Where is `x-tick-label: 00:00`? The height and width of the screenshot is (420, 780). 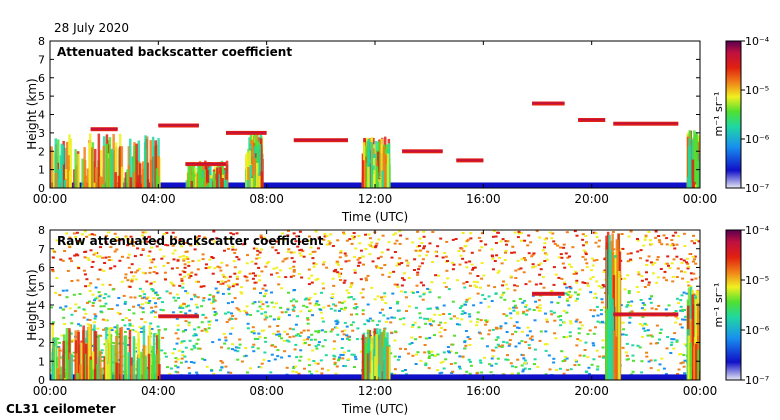
x-tick-label: 00:00 is located at coordinates (50, 391).